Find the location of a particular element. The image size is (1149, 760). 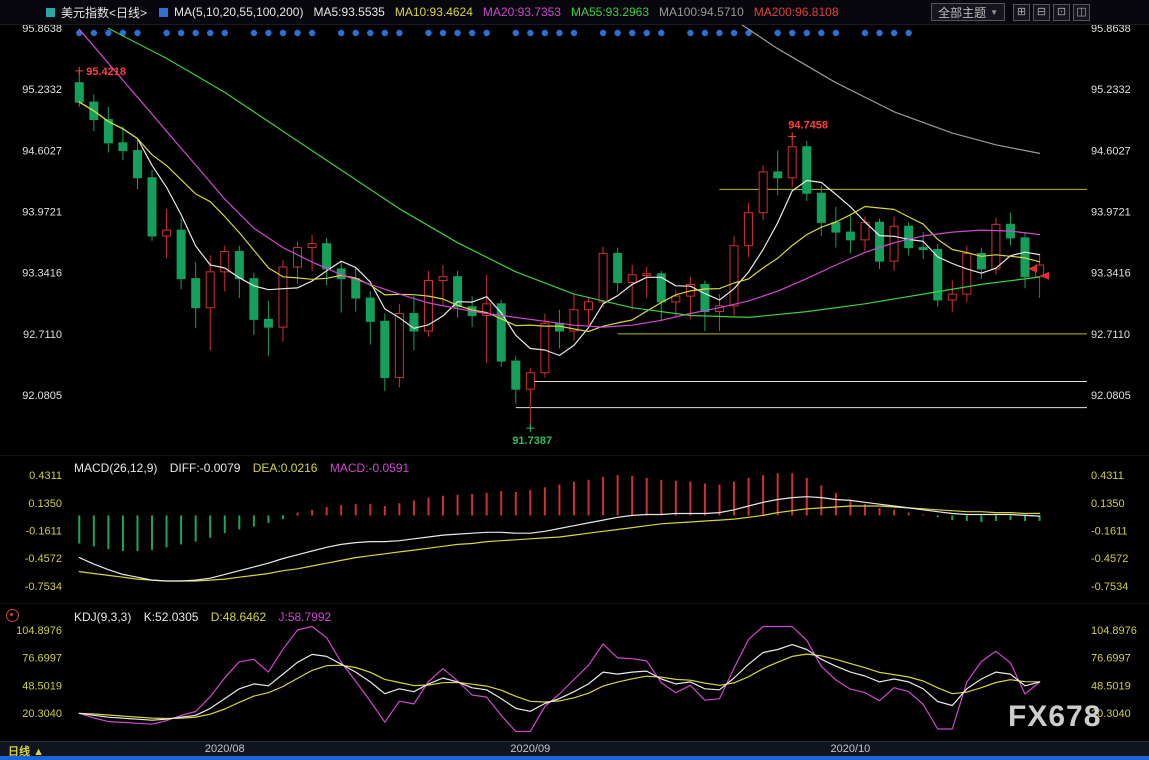

ma100-line is located at coordinates (891, 89).